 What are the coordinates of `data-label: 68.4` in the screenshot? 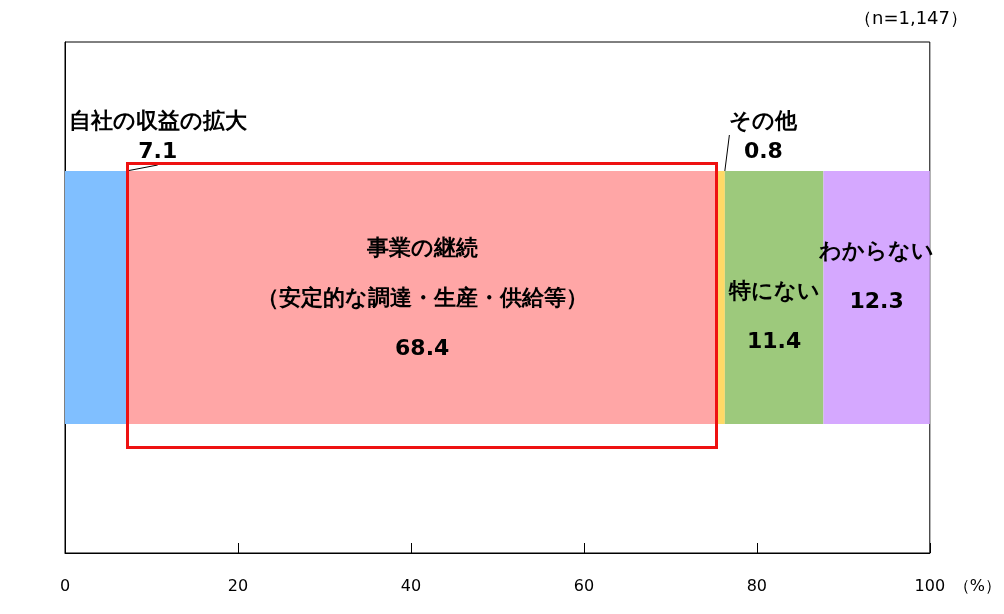 It's located at (422, 347).